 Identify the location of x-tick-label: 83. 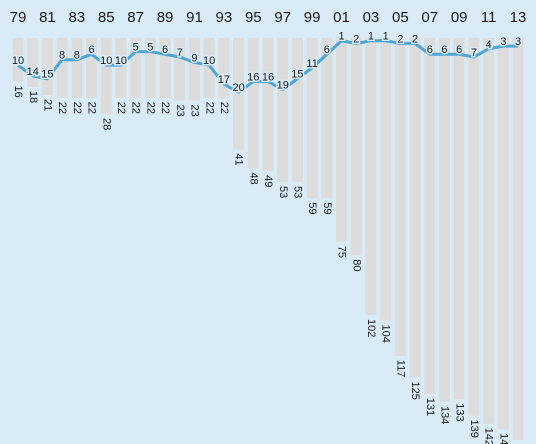
(76, 17).